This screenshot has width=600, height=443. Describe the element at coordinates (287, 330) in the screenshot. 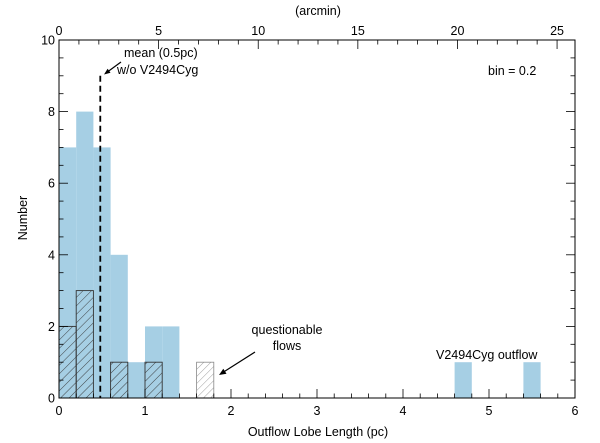

I see `questionable-annotation-line1: questionable` at that location.